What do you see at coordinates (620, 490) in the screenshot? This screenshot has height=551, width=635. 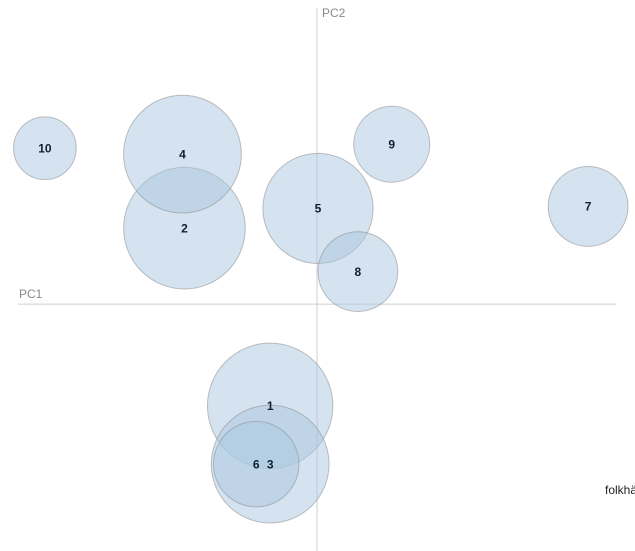 I see `side-note-text: folkhä` at bounding box center [620, 490].